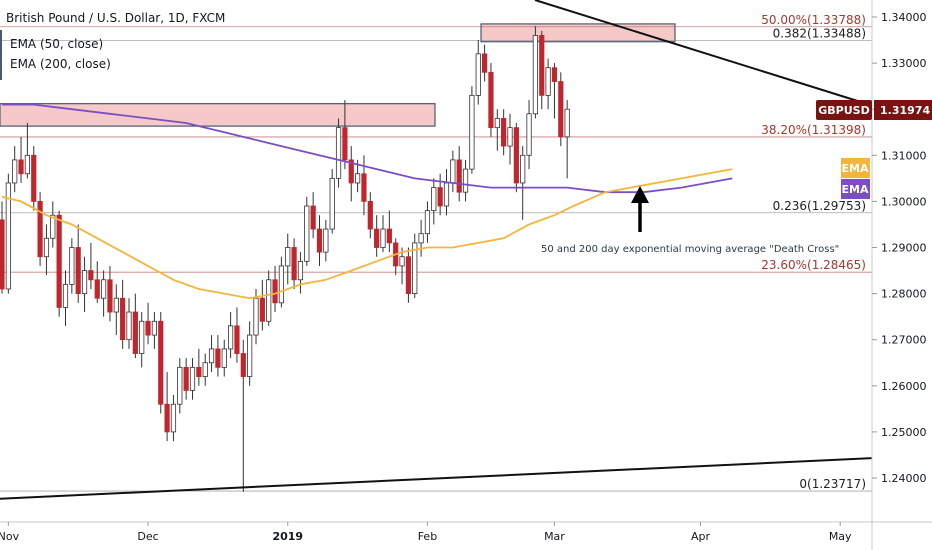  What do you see at coordinates (903, 110) in the screenshot?
I see `last-price-tag` at bounding box center [903, 110].